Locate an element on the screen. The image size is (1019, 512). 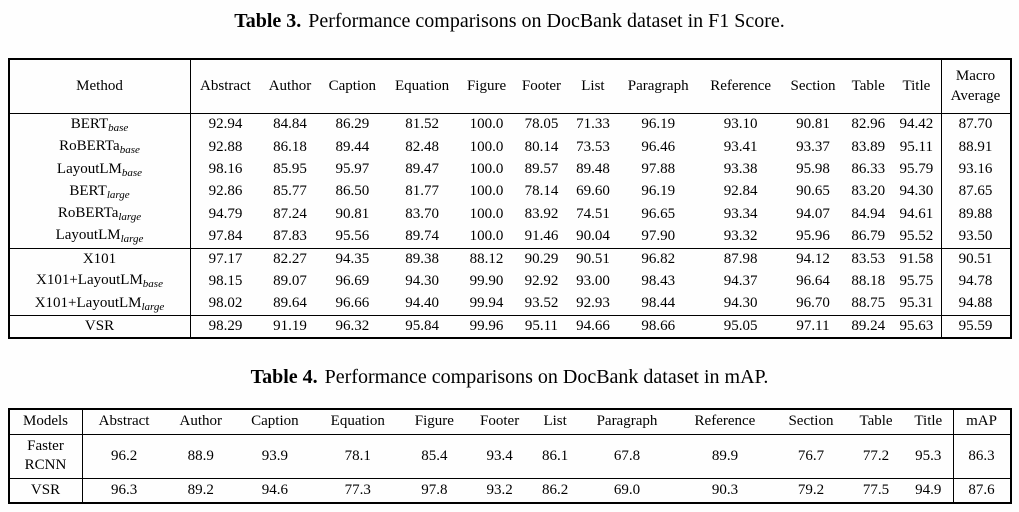
value-cell: 94.42 is located at coordinates (916, 124).